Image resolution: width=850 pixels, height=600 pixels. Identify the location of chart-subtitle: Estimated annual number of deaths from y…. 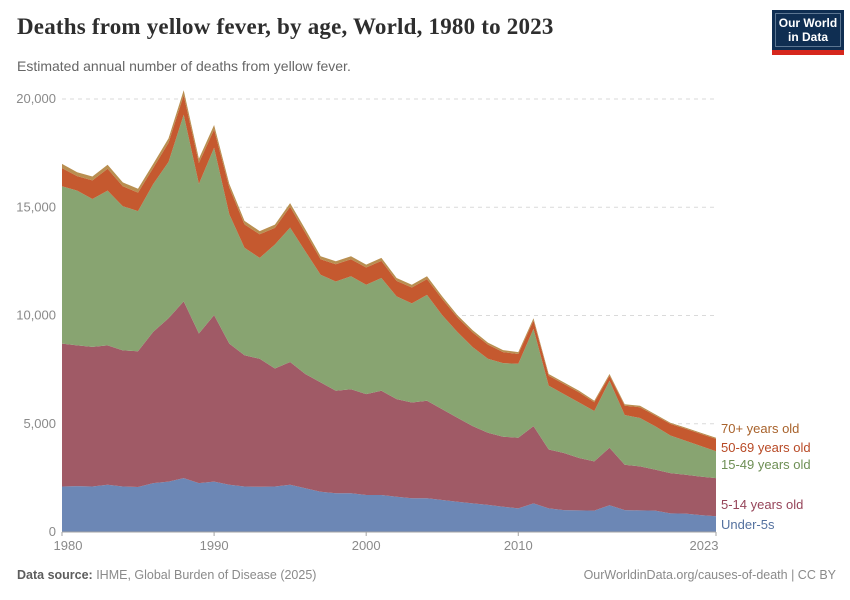
(184, 66).